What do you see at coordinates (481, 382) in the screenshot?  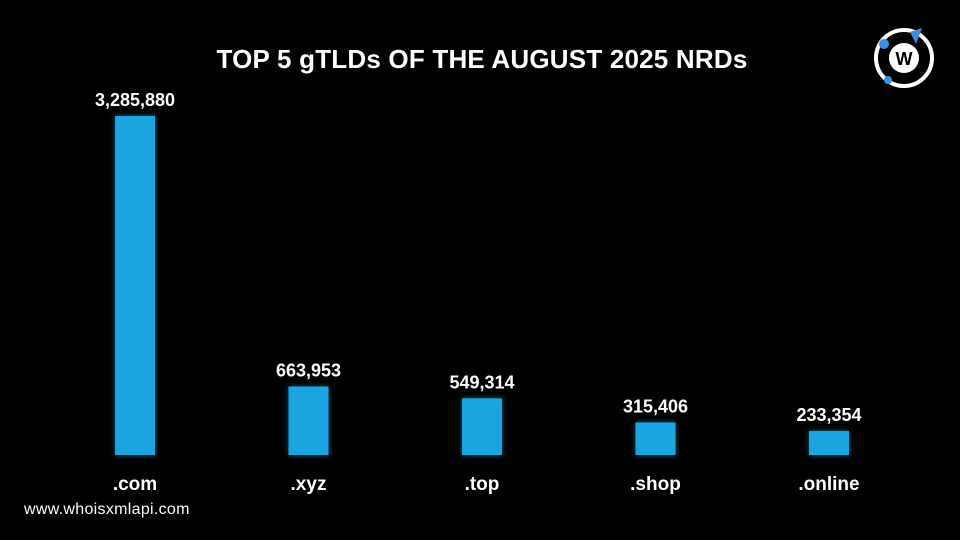 I see `value-label-top: 549,314` at bounding box center [481, 382].